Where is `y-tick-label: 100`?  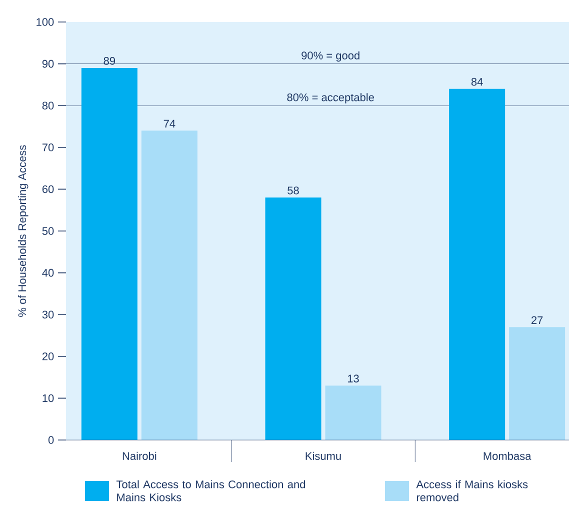
y-tick-label: 100 is located at coordinates (45, 22).